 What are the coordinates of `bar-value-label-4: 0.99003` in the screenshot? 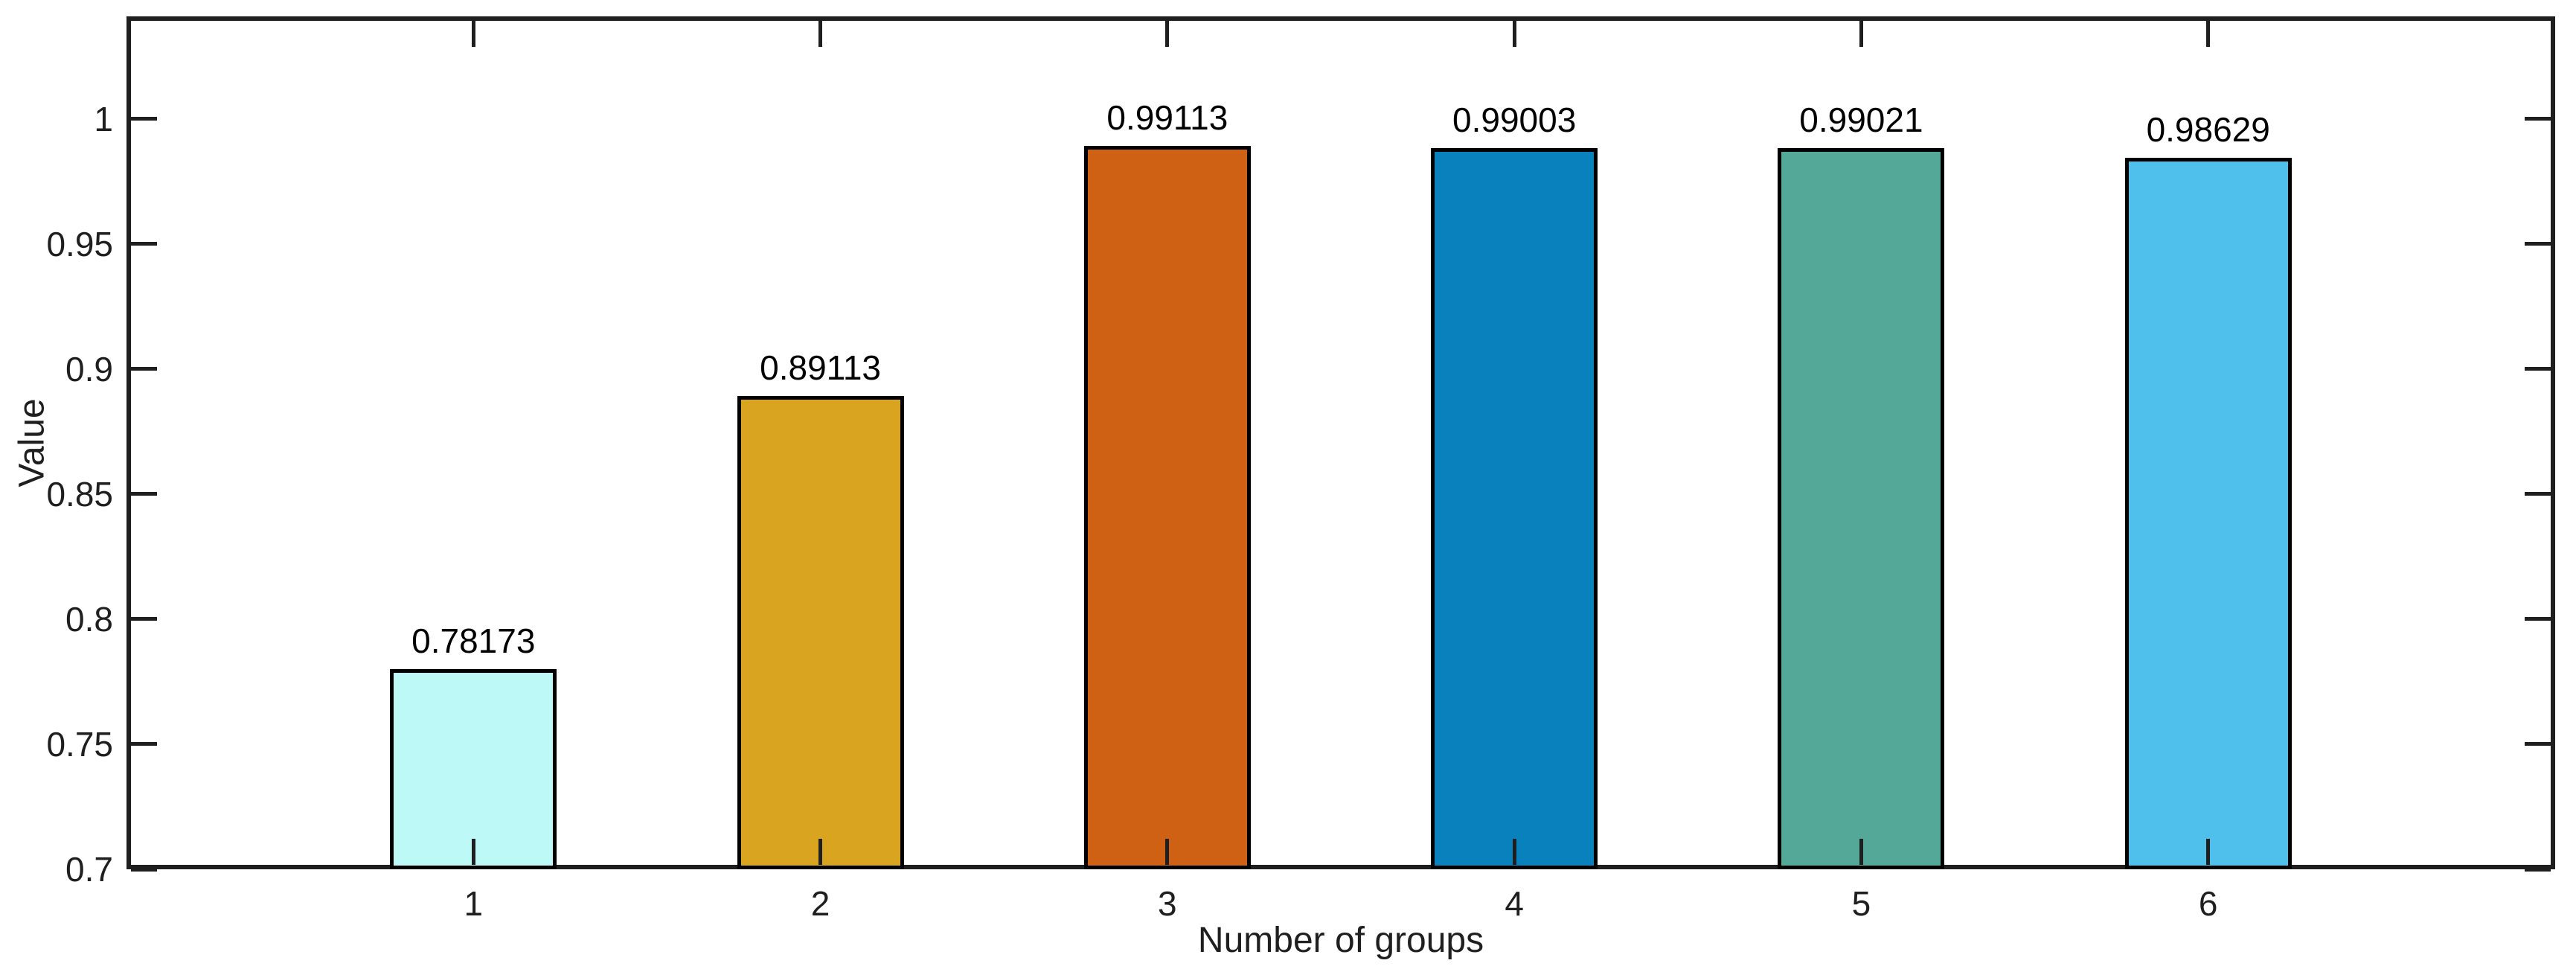 It's located at (1514, 120).